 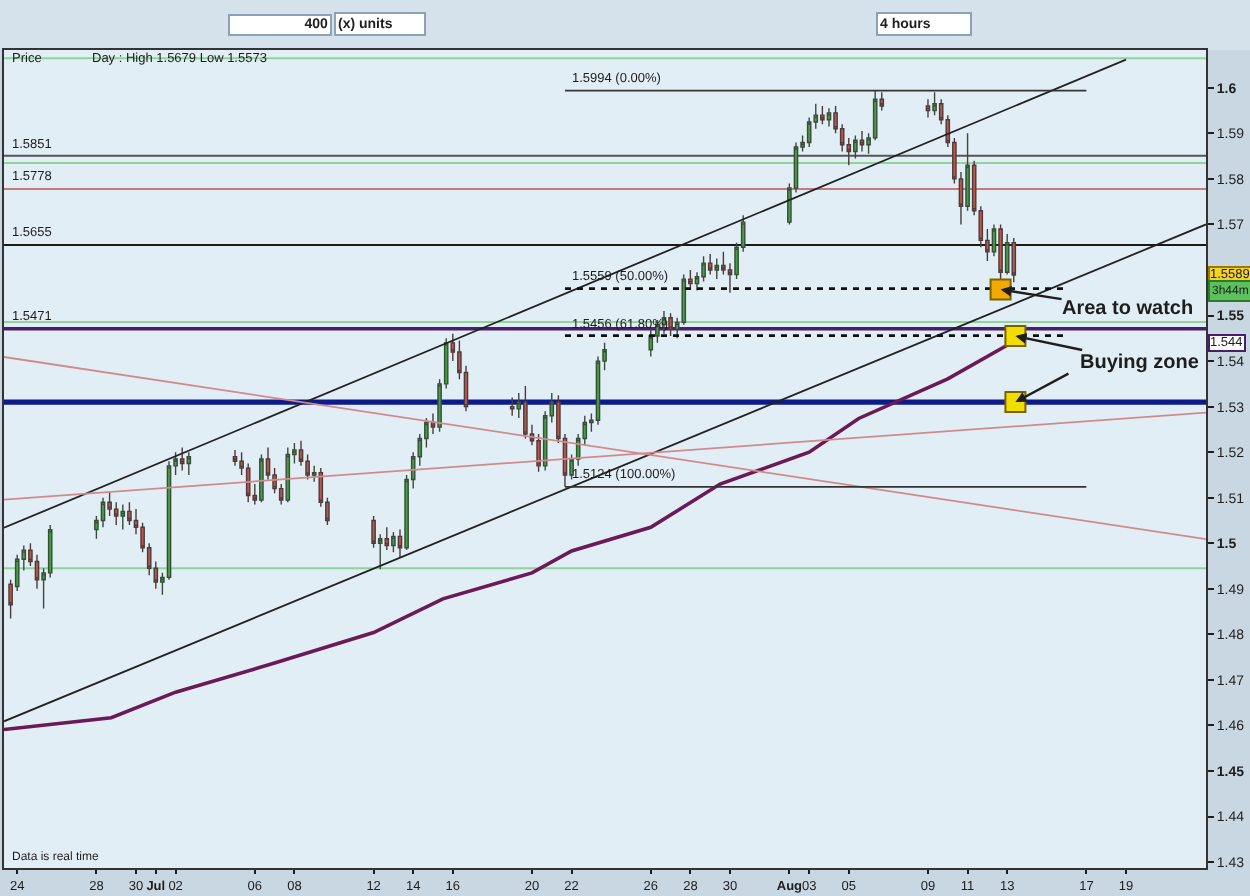 I want to click on annotation: Buying zone, so click(x=1140, y=363).